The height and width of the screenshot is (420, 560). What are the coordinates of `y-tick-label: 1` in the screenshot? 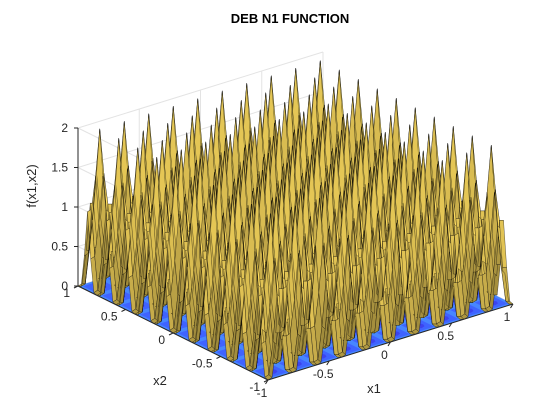 It's located at (66, 293).